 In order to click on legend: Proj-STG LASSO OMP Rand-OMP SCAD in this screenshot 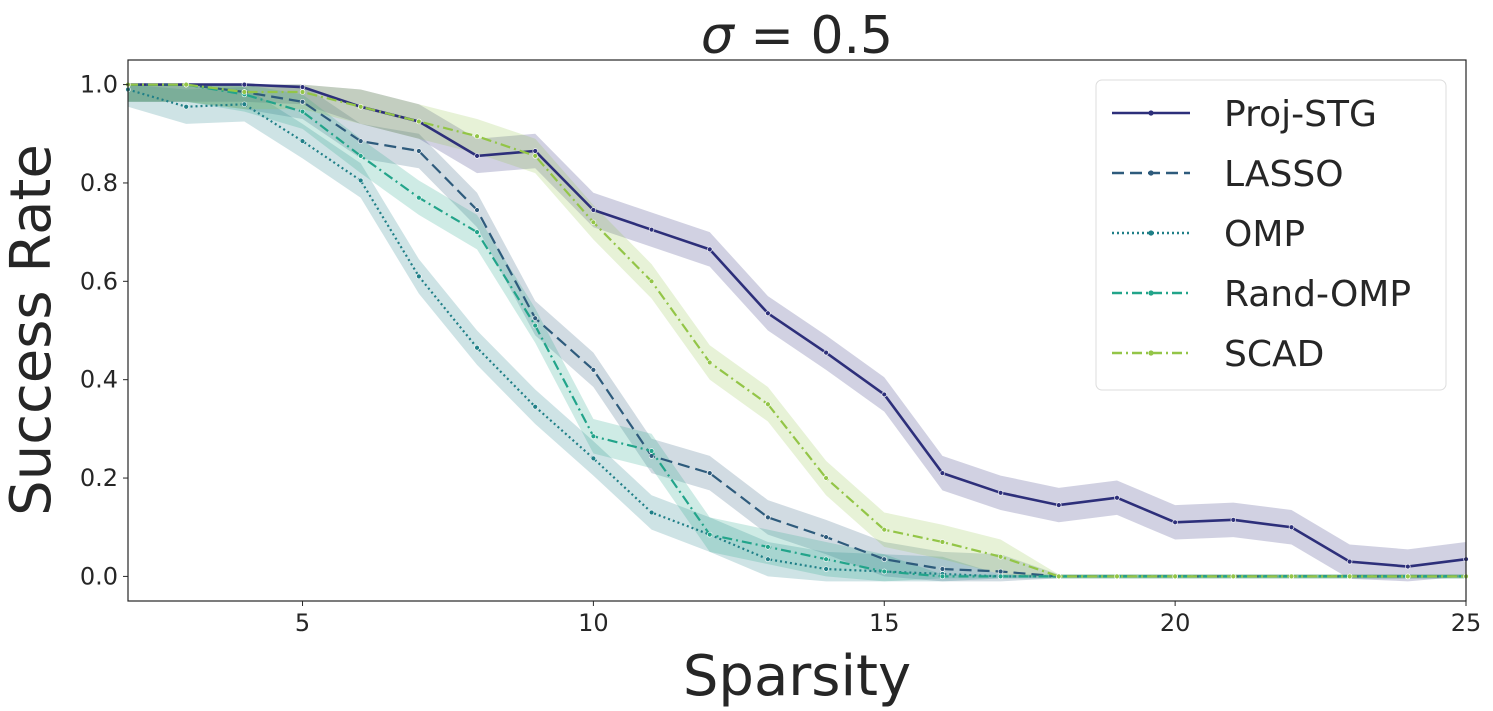, I will do `click(1271, 235)`.